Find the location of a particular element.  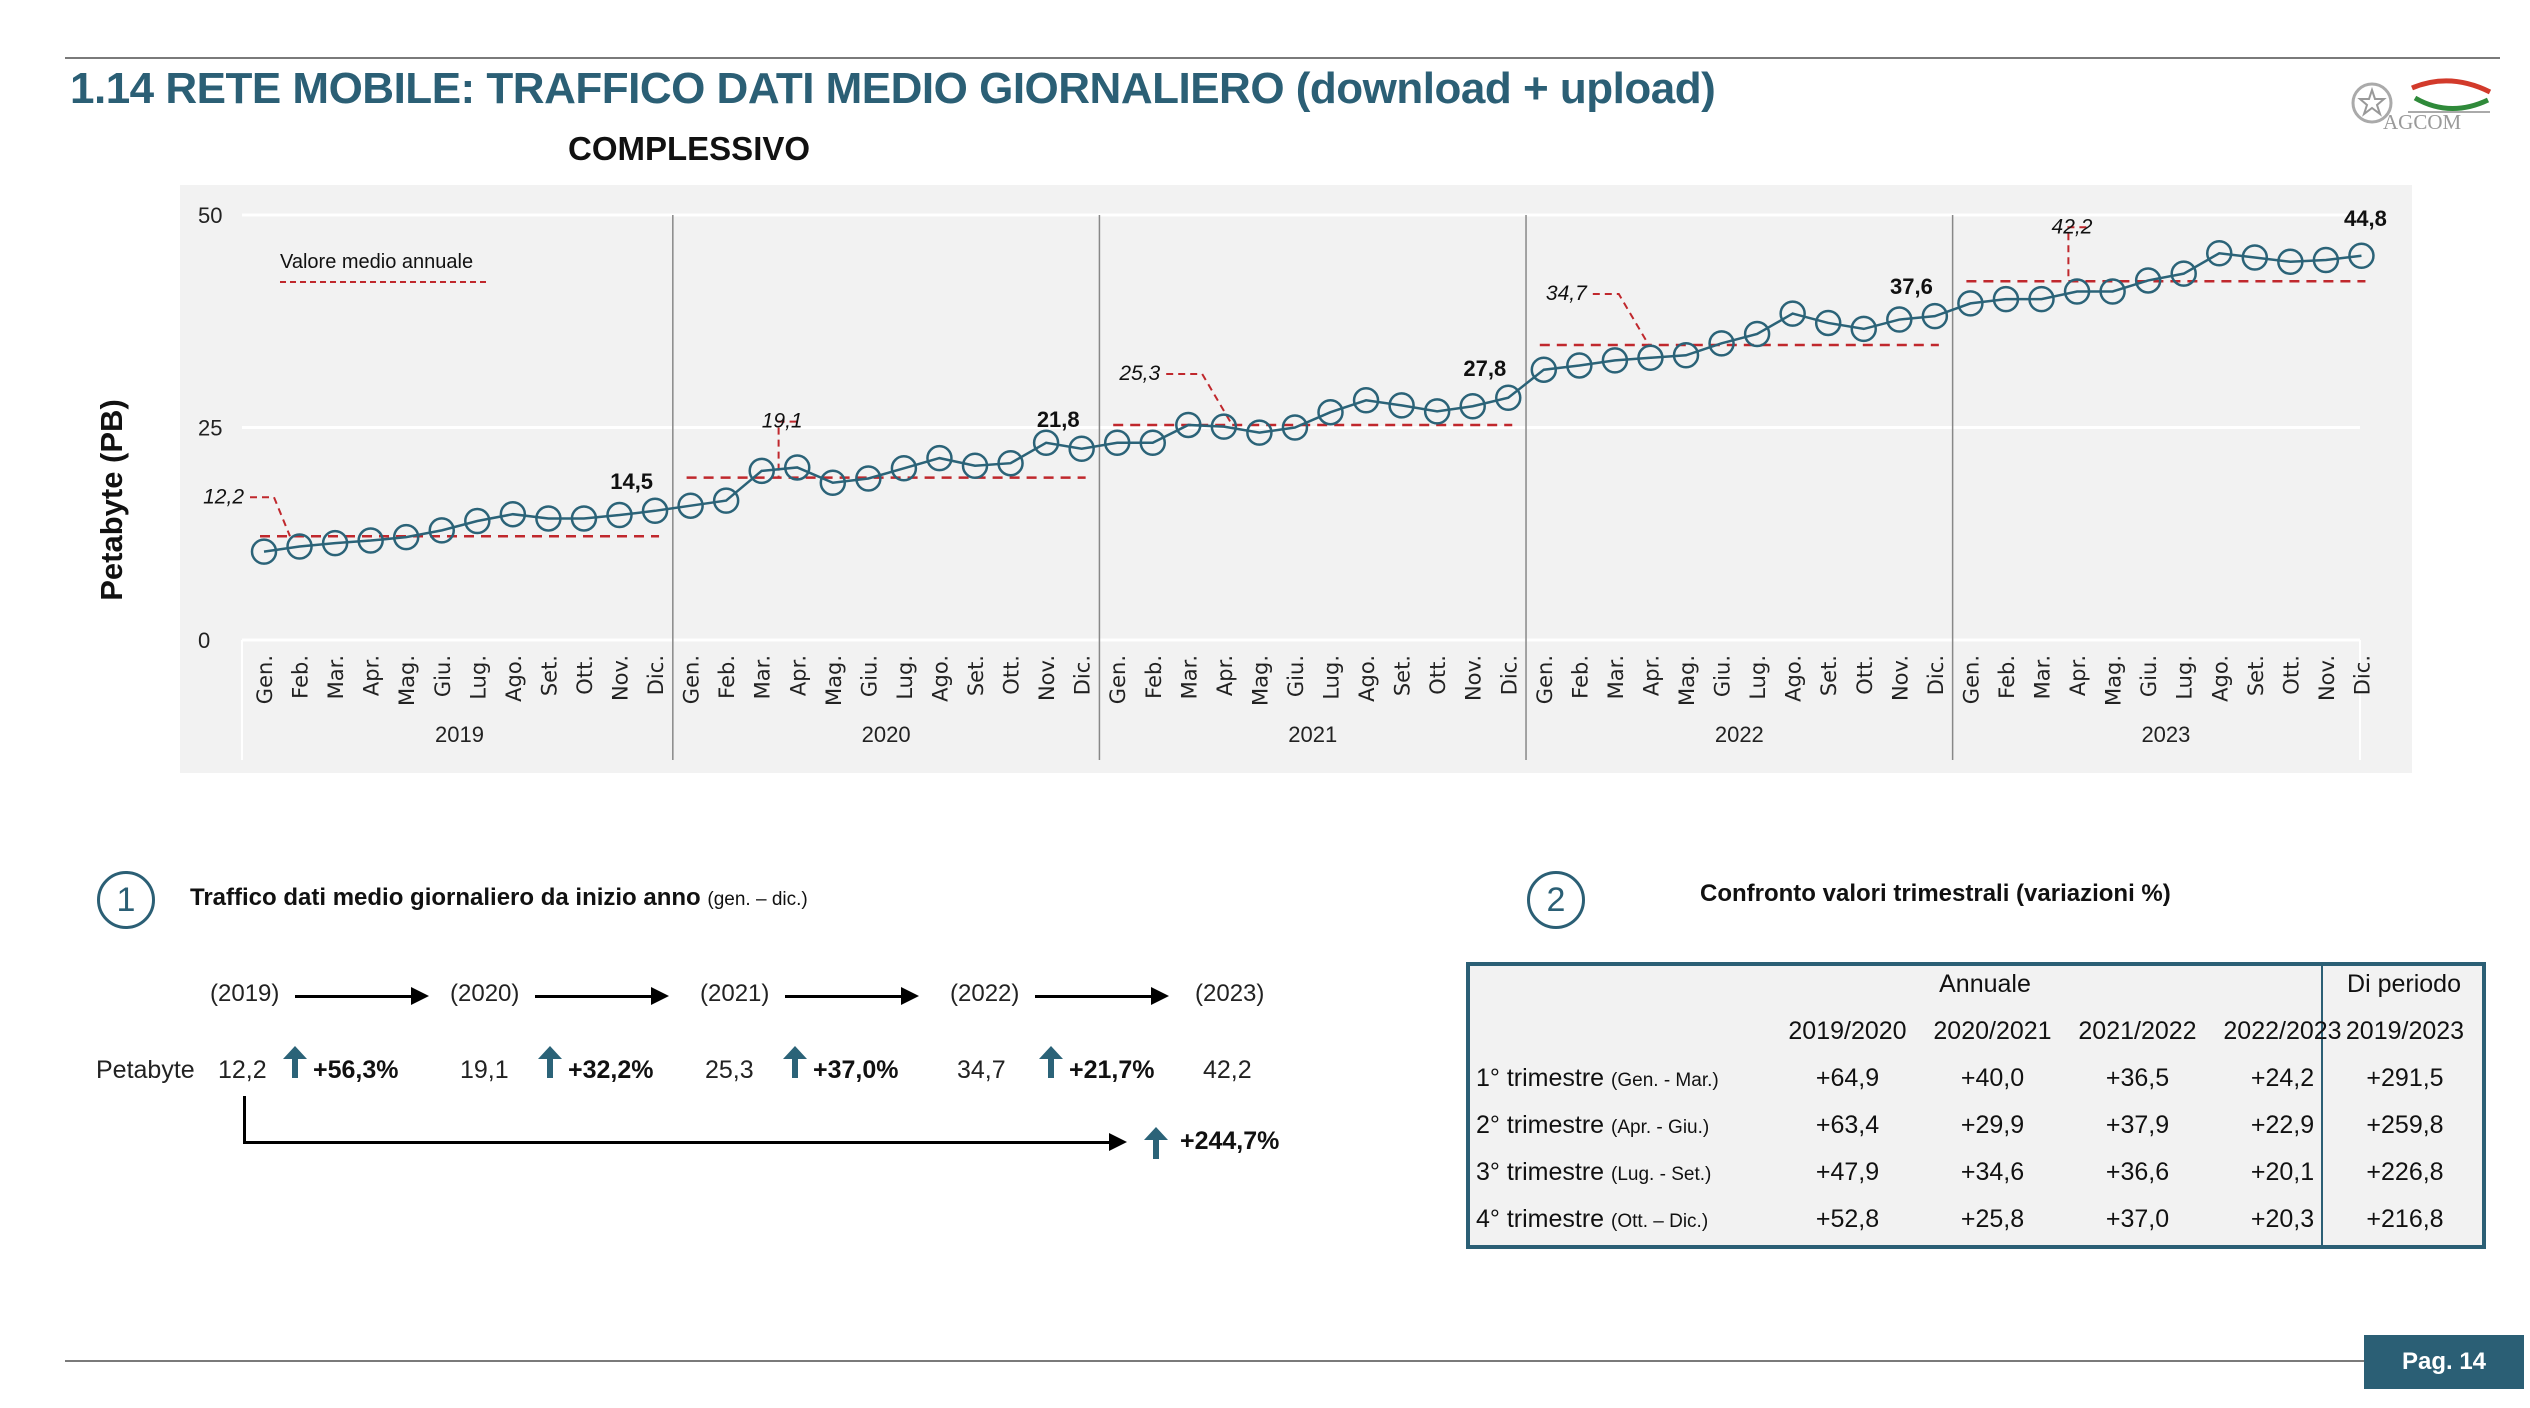

x-tick-label: Apr. is located at coordinates (372, 675).